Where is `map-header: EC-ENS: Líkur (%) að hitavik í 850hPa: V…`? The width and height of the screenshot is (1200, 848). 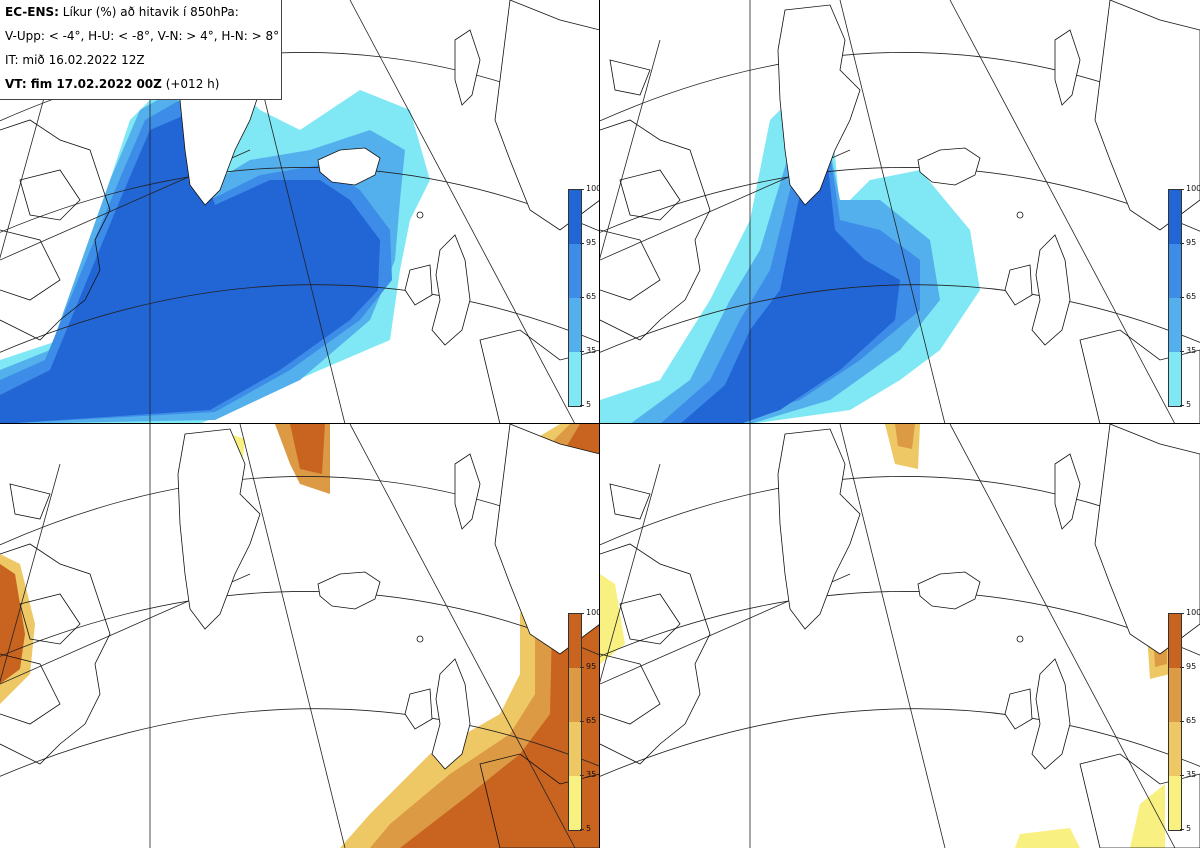
map-header: EC-ENS: Líkur (%) að hitavik í 850hPa: V… is located at coordinates (141, 50).